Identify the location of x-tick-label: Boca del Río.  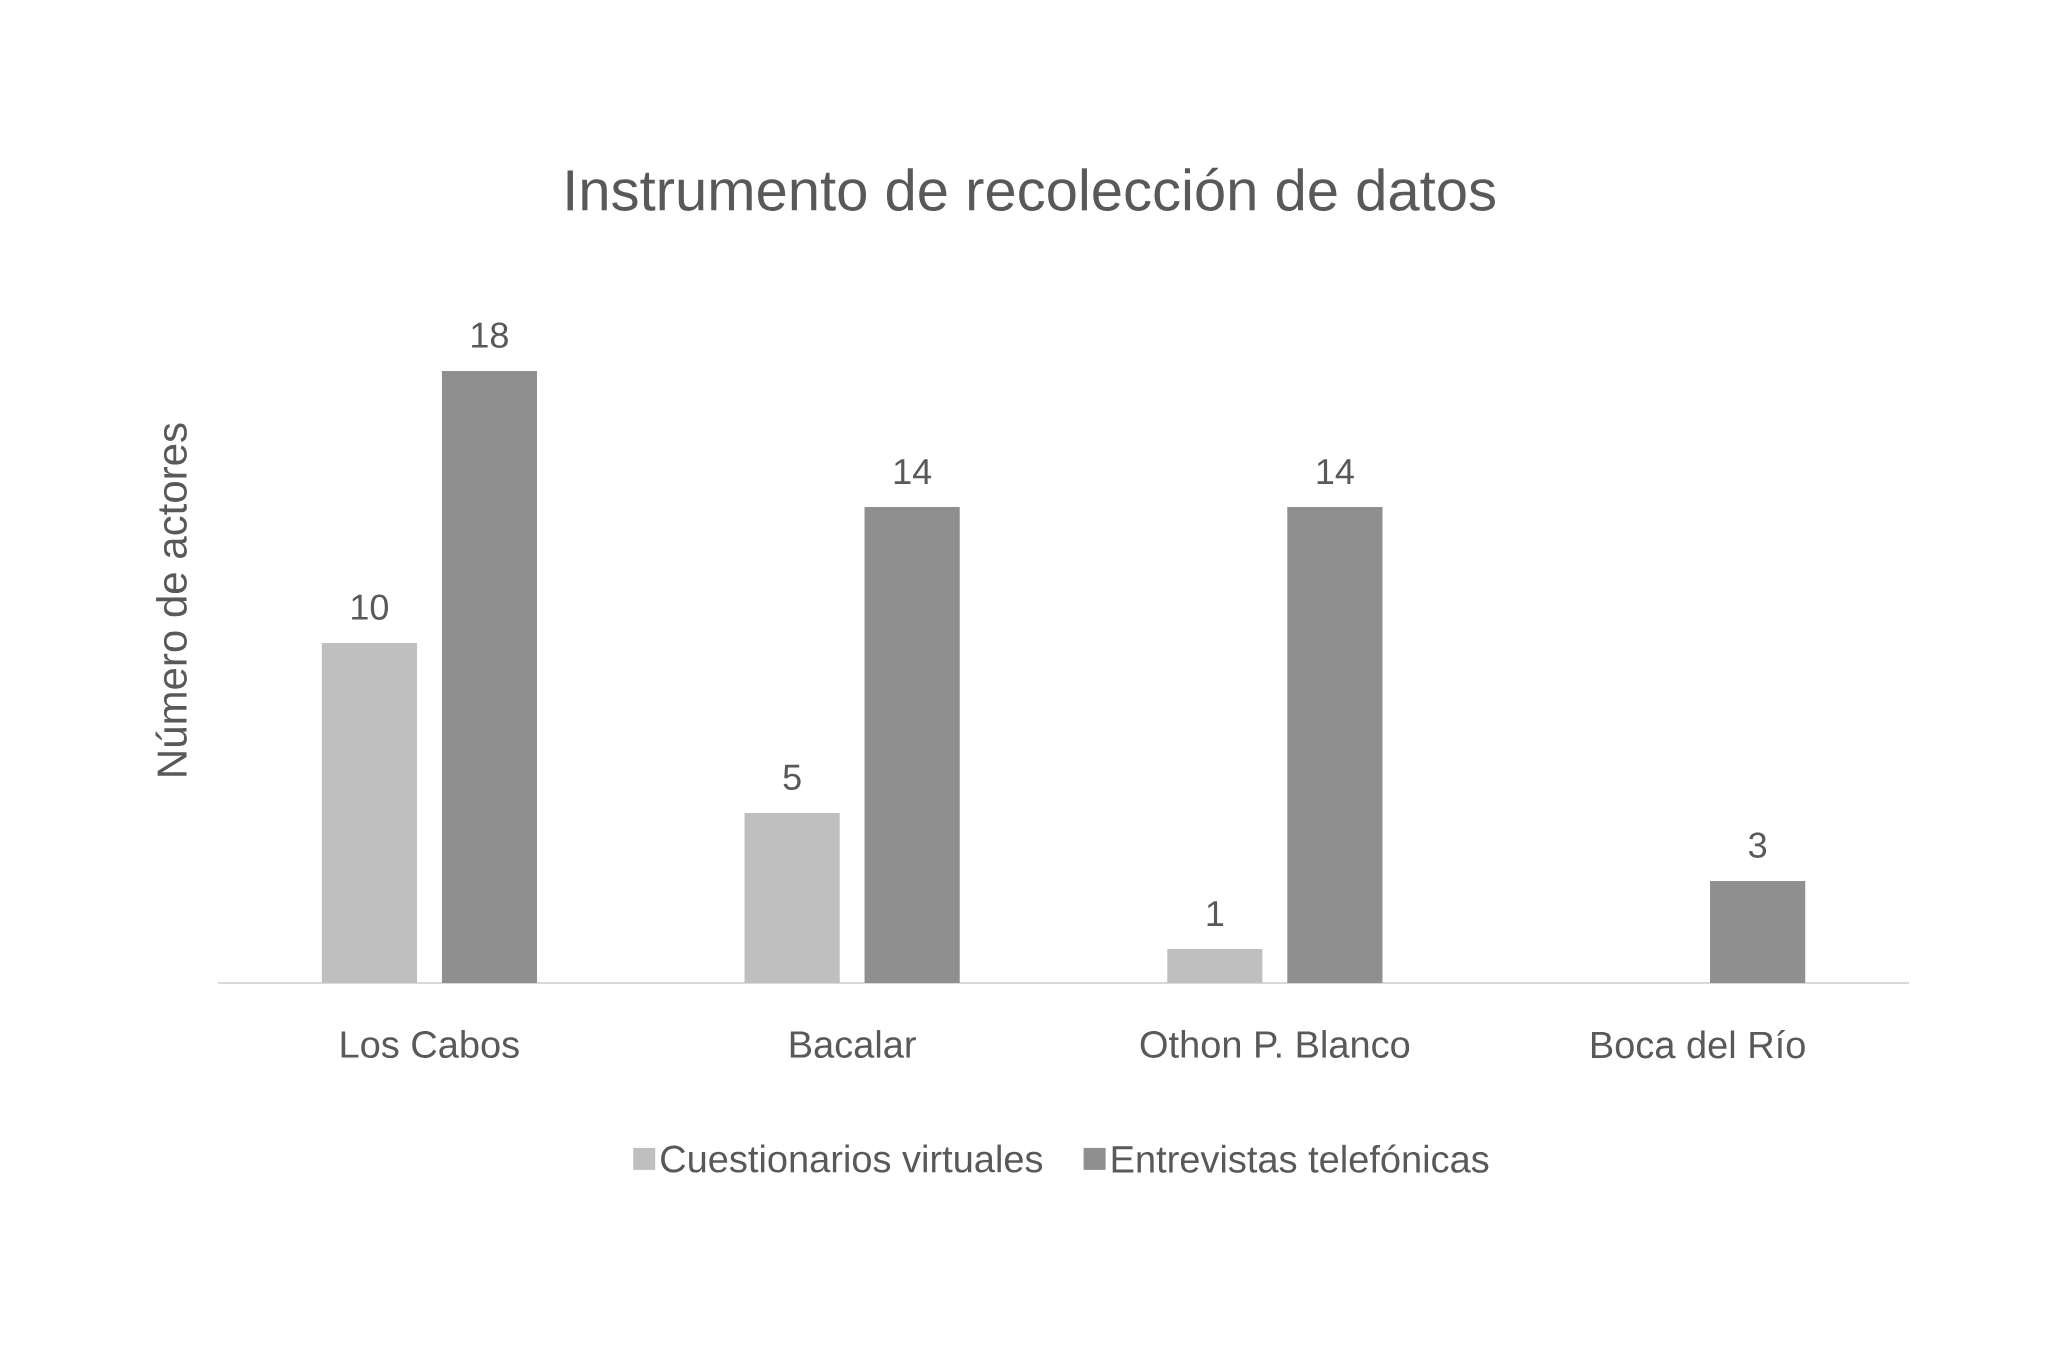
(1698, 1044).